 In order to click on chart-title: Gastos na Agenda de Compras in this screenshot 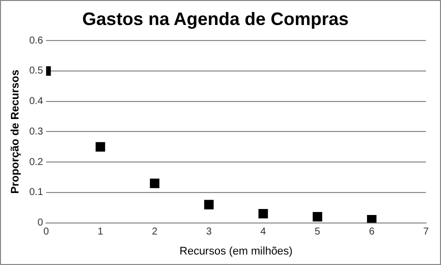, I will do `click(215, 18)`.